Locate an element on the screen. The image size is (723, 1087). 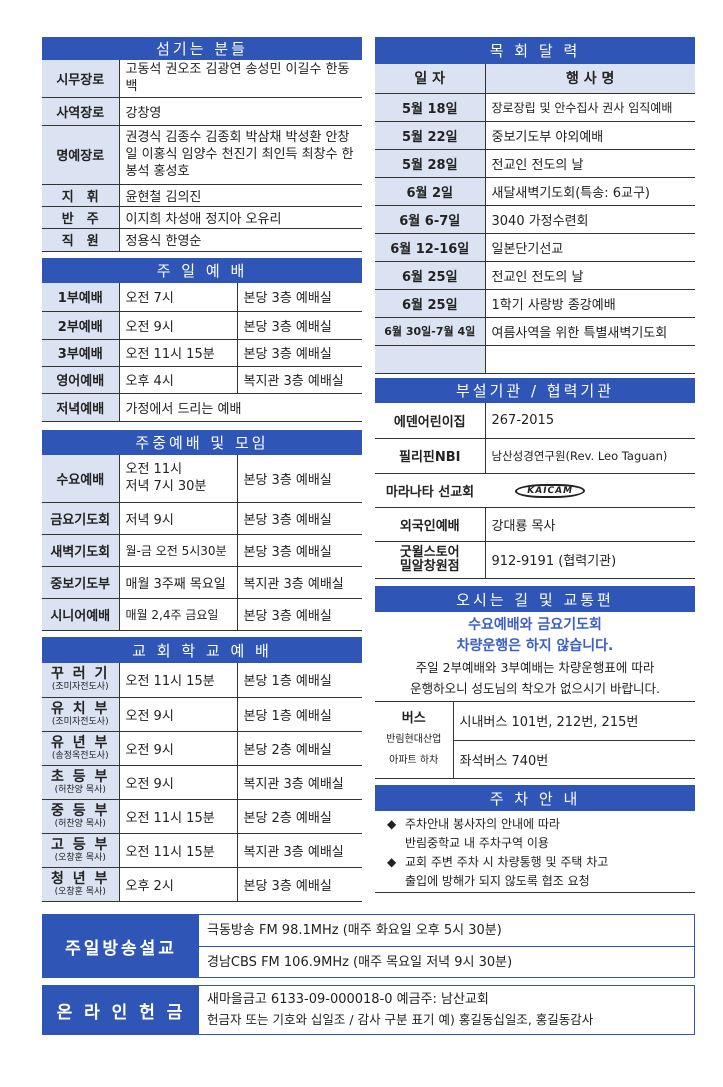
table-row: 초 등 부 (허찬양 목사) 오전 9시 복지관 3층 예배실 is located at coordinates (202, 782).